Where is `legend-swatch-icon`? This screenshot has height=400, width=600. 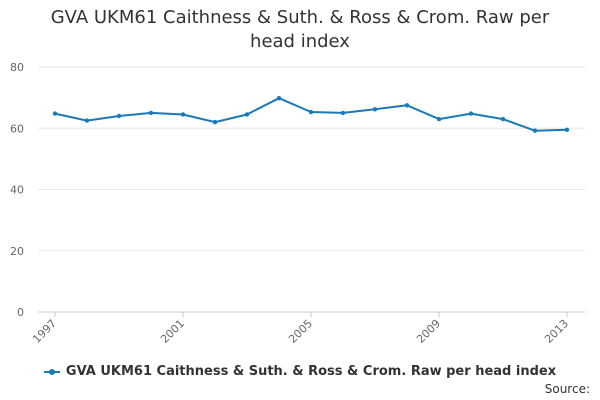
legend-swatch-icon is located at coordinates (51, 371).